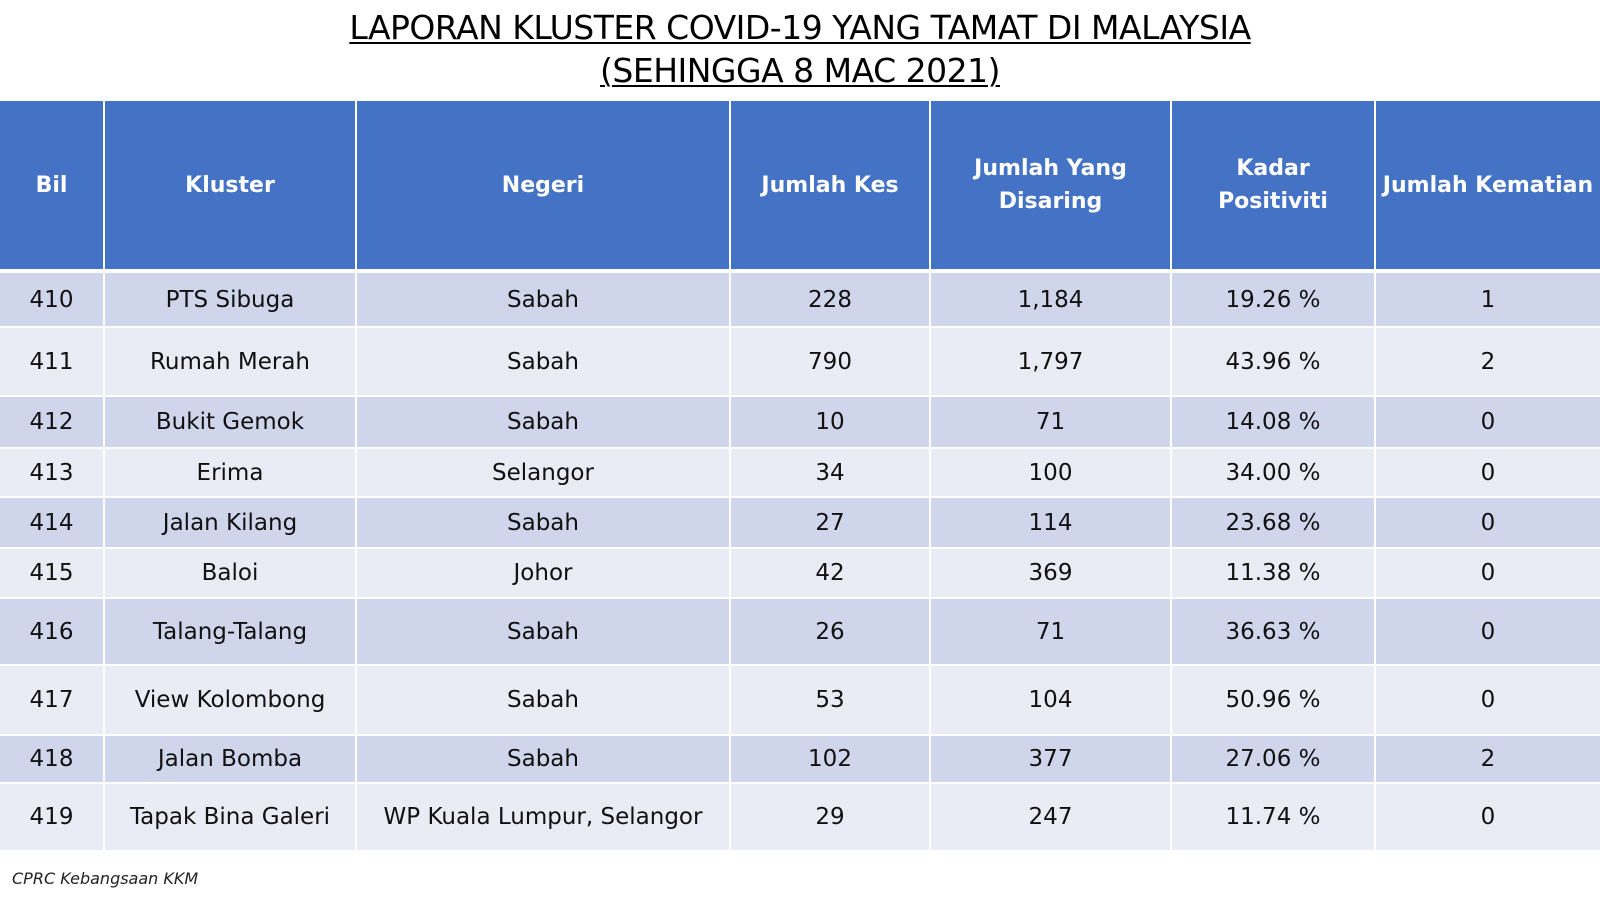 The height and width of the screenshot is (900, 1600). Describe the element at coordinates (52, 632) in the screenshot. I see `cell-bil: 416` at that location.